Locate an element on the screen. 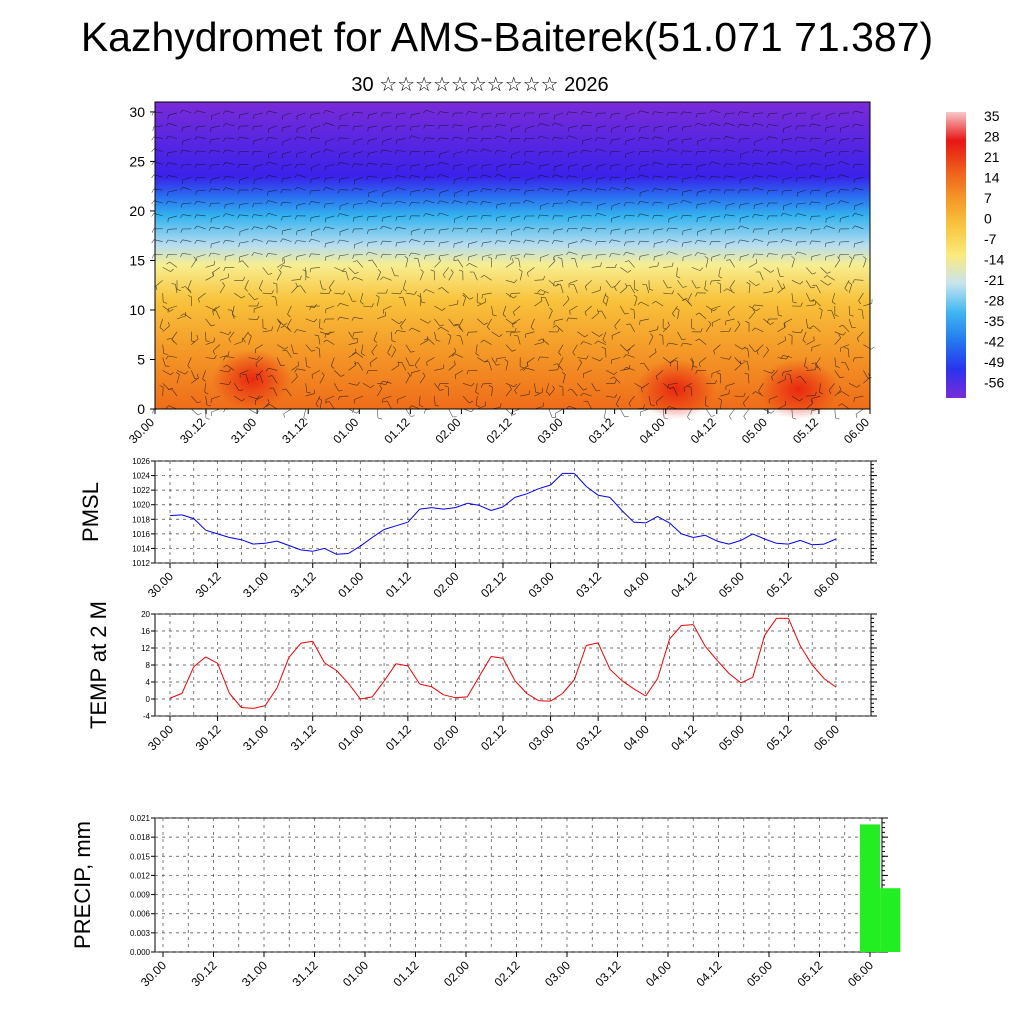 This screenshot has width=1024, height=1024. y-tick-label: 0.018 is located at coordinates (140, 837).